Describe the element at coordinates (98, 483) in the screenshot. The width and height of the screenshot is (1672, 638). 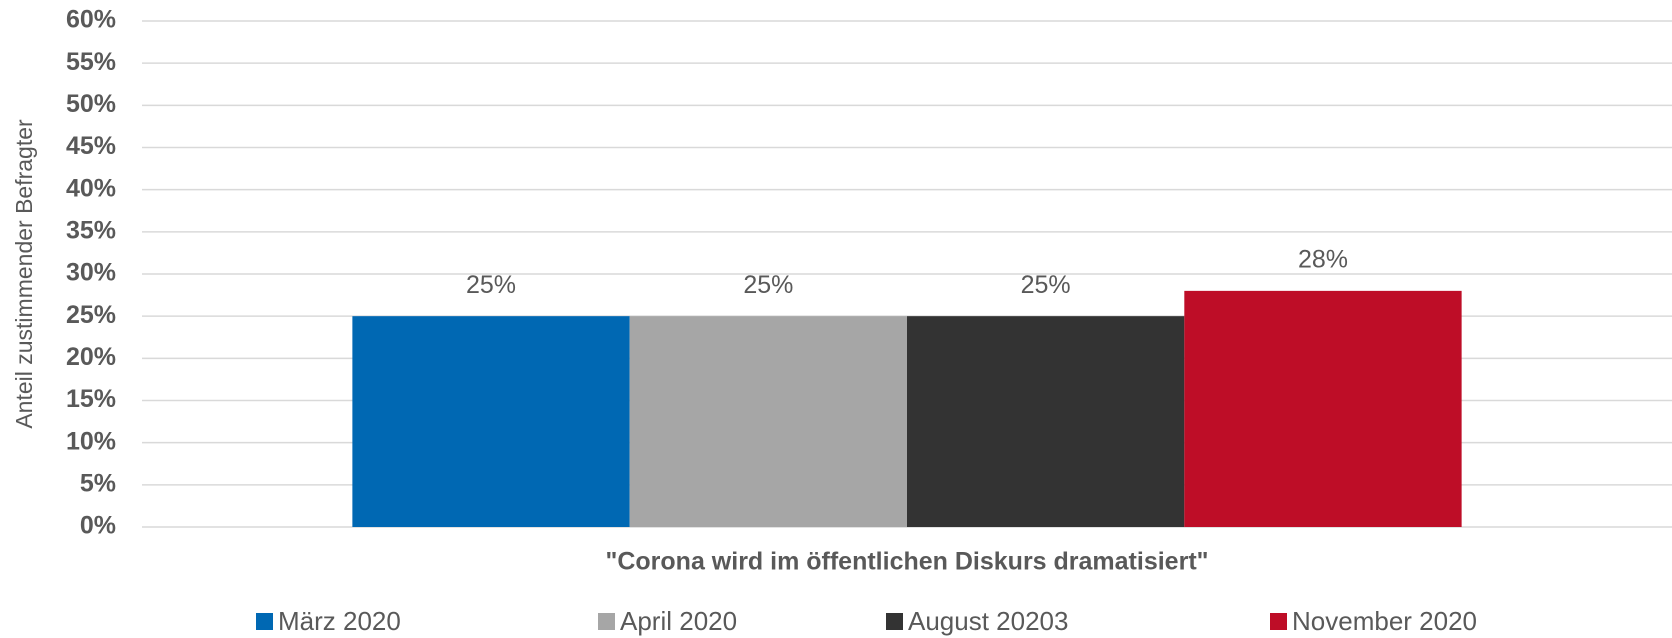
I see `y-tick-label: 5%` at that location.